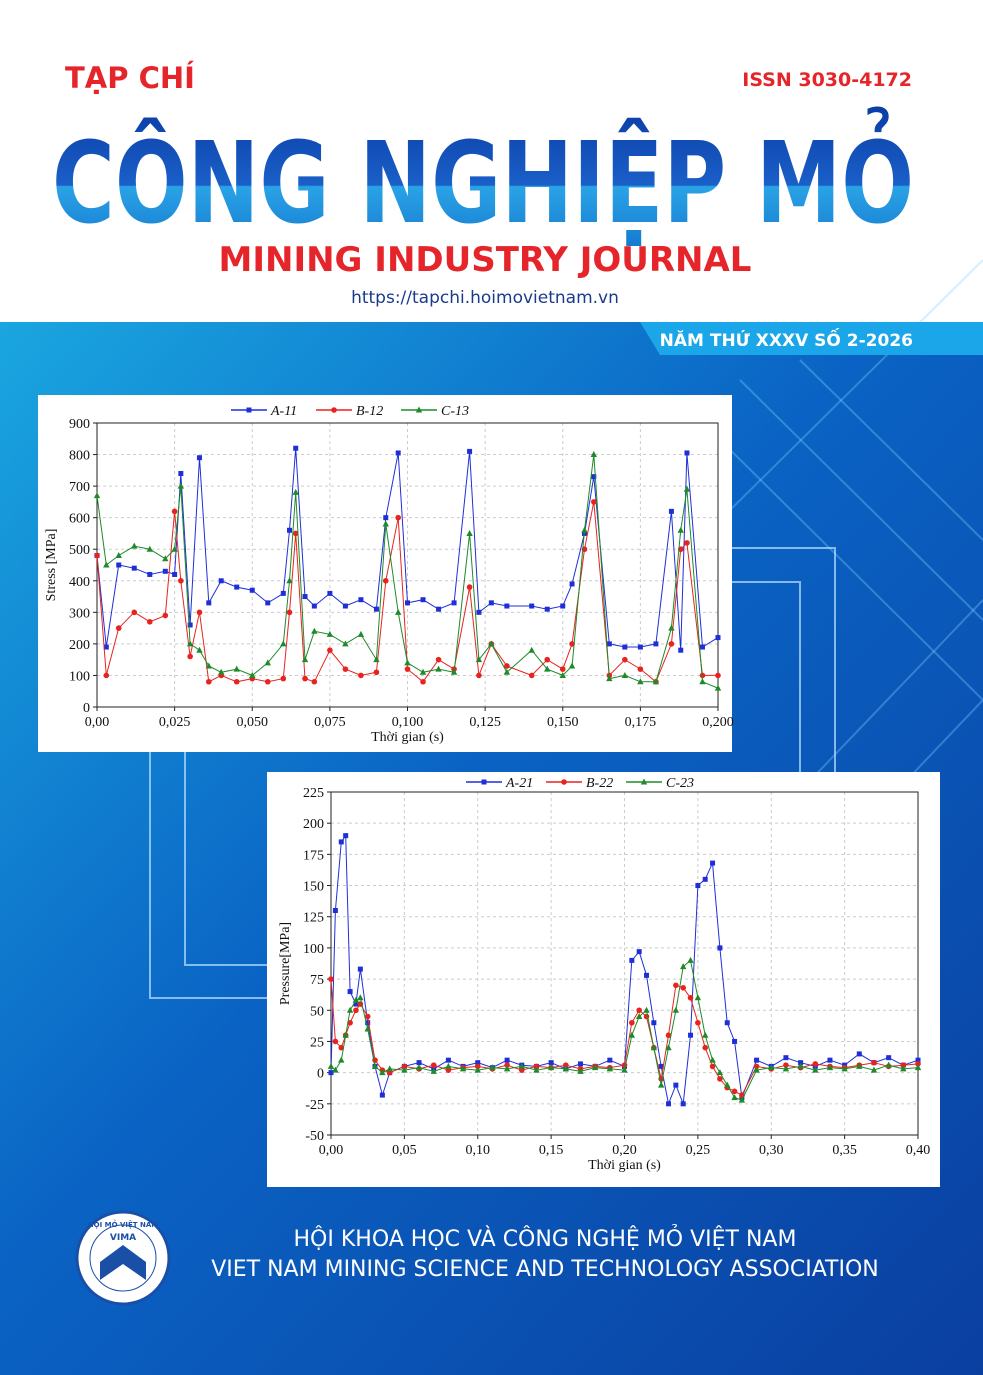 The width and height of the screenshot is (983, 1375). What do you see at coordinates (455, 411) in the screenshot?
I see `legend-label: C-13` at bounding box center [455, 411].